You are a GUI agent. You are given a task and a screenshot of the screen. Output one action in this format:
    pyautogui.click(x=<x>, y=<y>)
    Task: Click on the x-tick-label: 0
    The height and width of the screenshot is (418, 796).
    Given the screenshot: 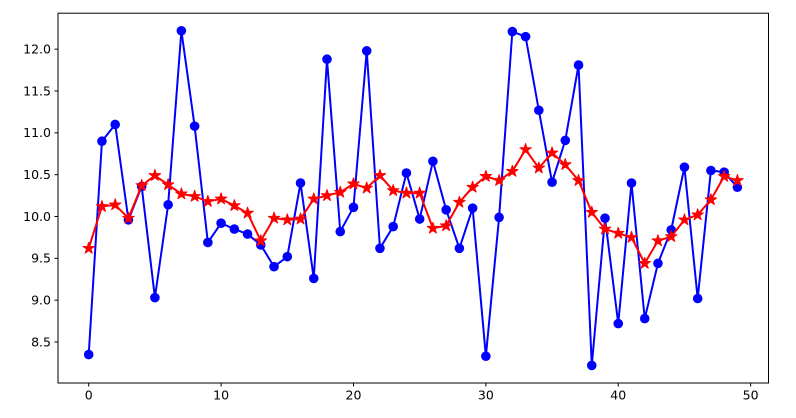 What is the action you would take?
    pyautogui.click(x=89, y=395)
    